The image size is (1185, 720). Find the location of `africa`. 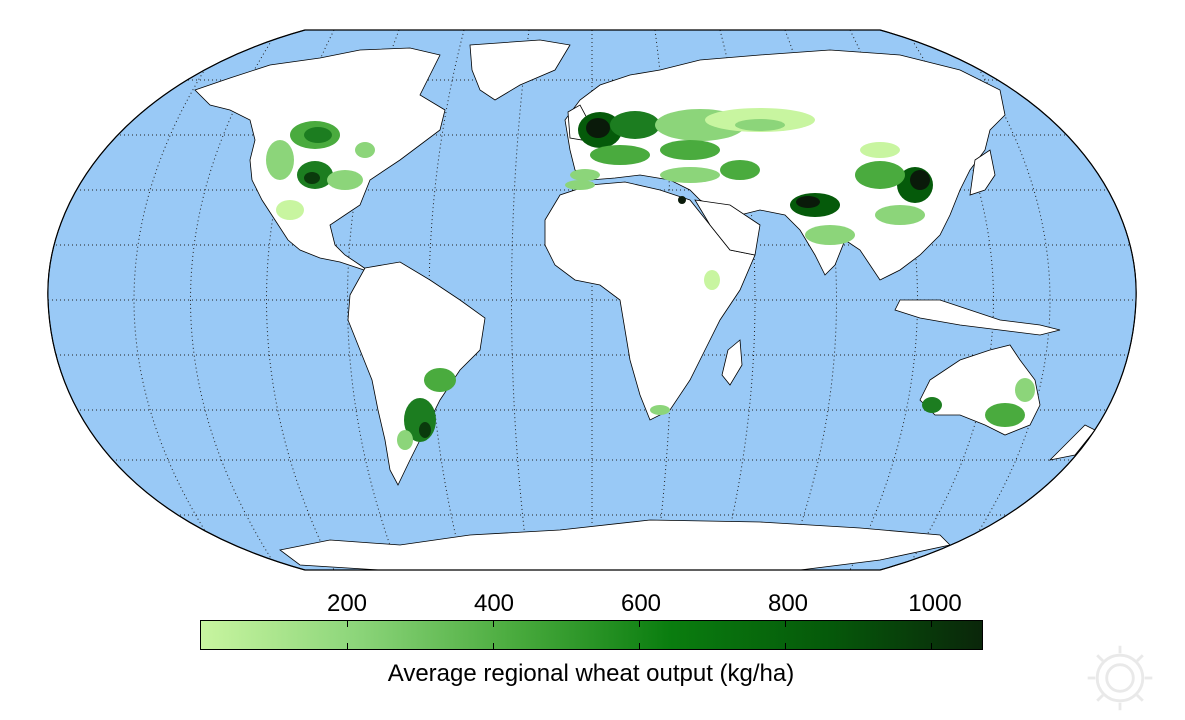

africa is located at coordinates (650, 301).